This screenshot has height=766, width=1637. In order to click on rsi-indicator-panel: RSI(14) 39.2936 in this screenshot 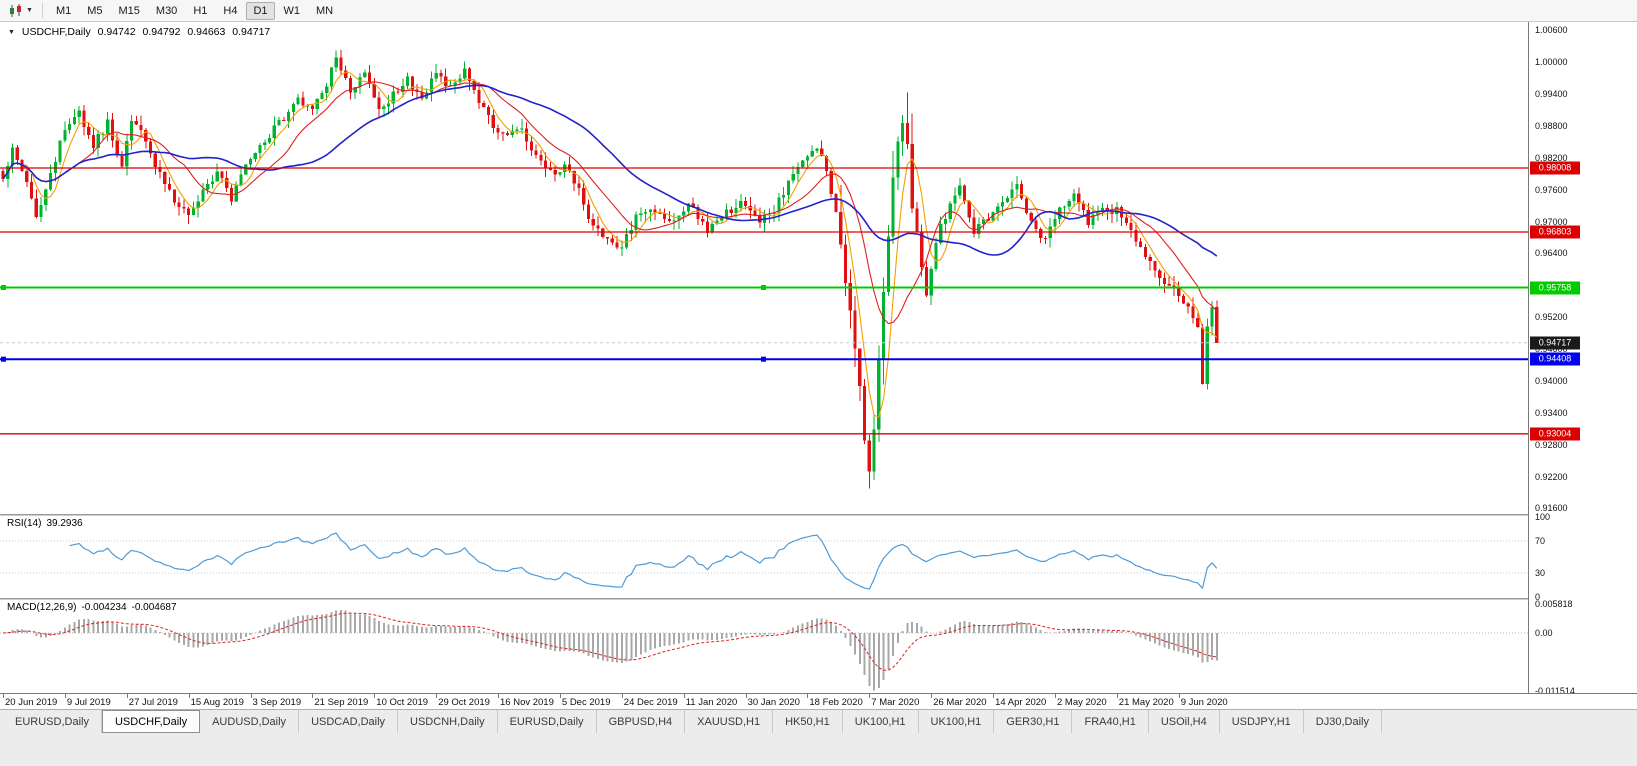, I will do `click(818, 557)`.